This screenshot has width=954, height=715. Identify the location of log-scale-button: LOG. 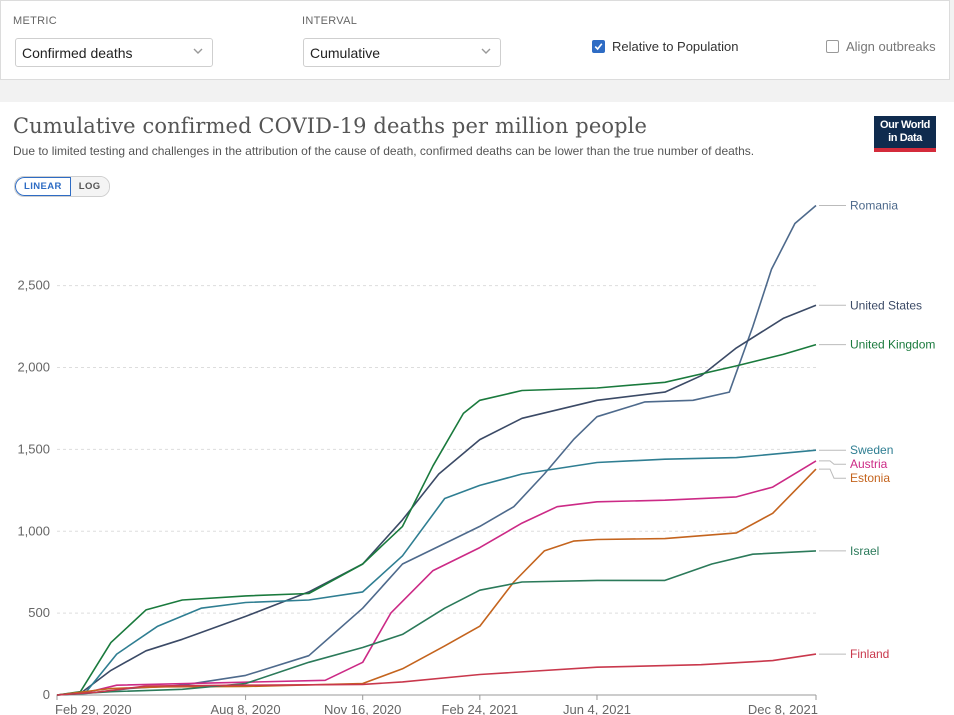
(89, 186).